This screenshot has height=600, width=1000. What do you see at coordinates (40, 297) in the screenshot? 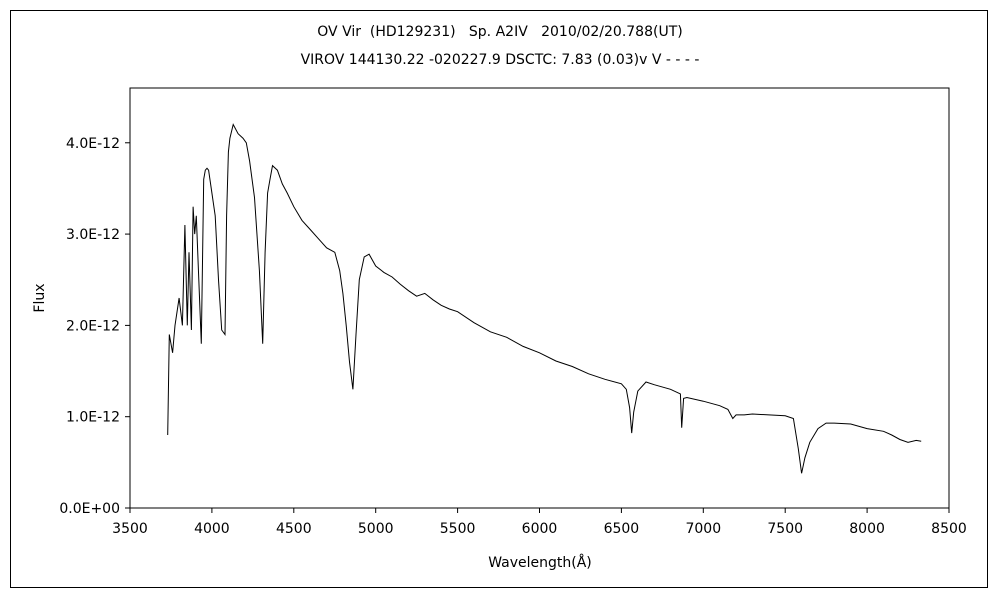
I see `y-axis-label: Flux` at bounding box center [40, 297].